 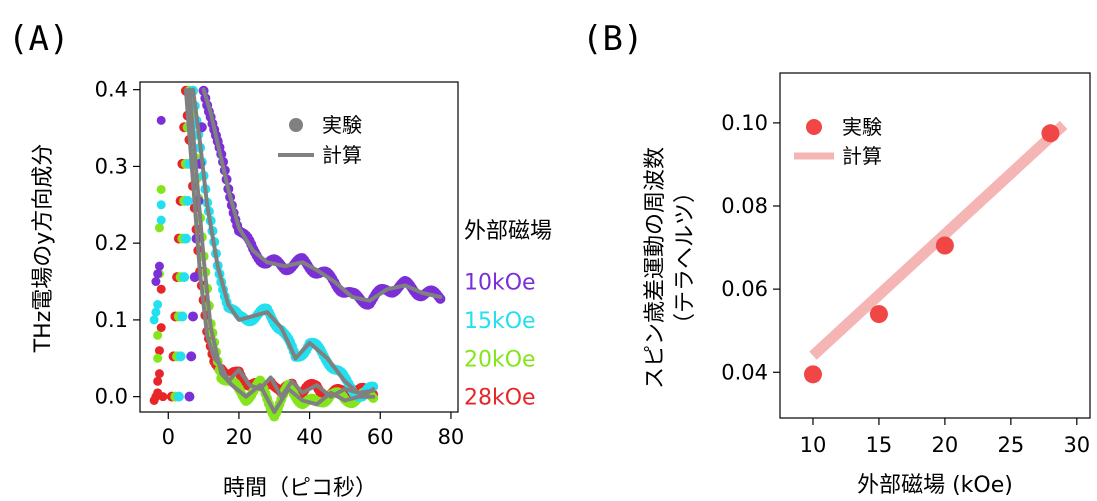 What do you see at coordinates (111, 90) in the screenshot?
I see `y-tick-label-a: 0.4` at bounding box center [111, 90].